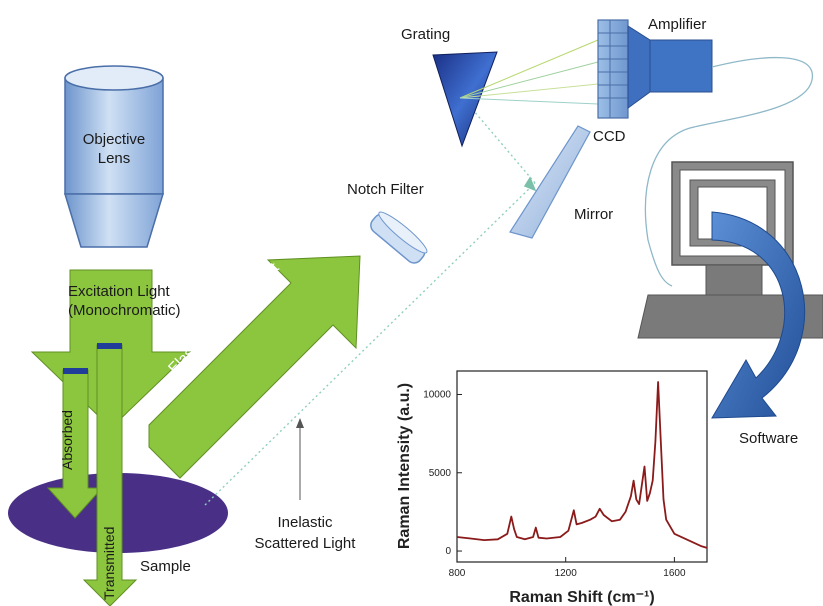  I want to click on amplifier-label: Amplifier, so click(677, 24).